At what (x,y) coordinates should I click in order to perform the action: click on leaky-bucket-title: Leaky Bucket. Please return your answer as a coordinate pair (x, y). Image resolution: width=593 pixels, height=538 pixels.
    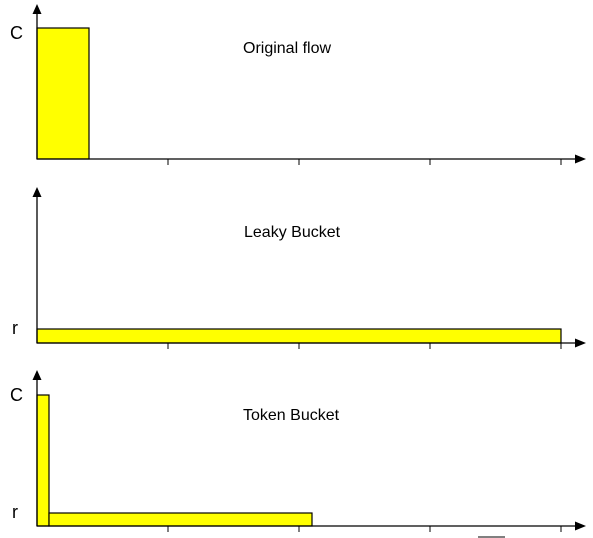
    Looking at the image, I should click on (292, 232).